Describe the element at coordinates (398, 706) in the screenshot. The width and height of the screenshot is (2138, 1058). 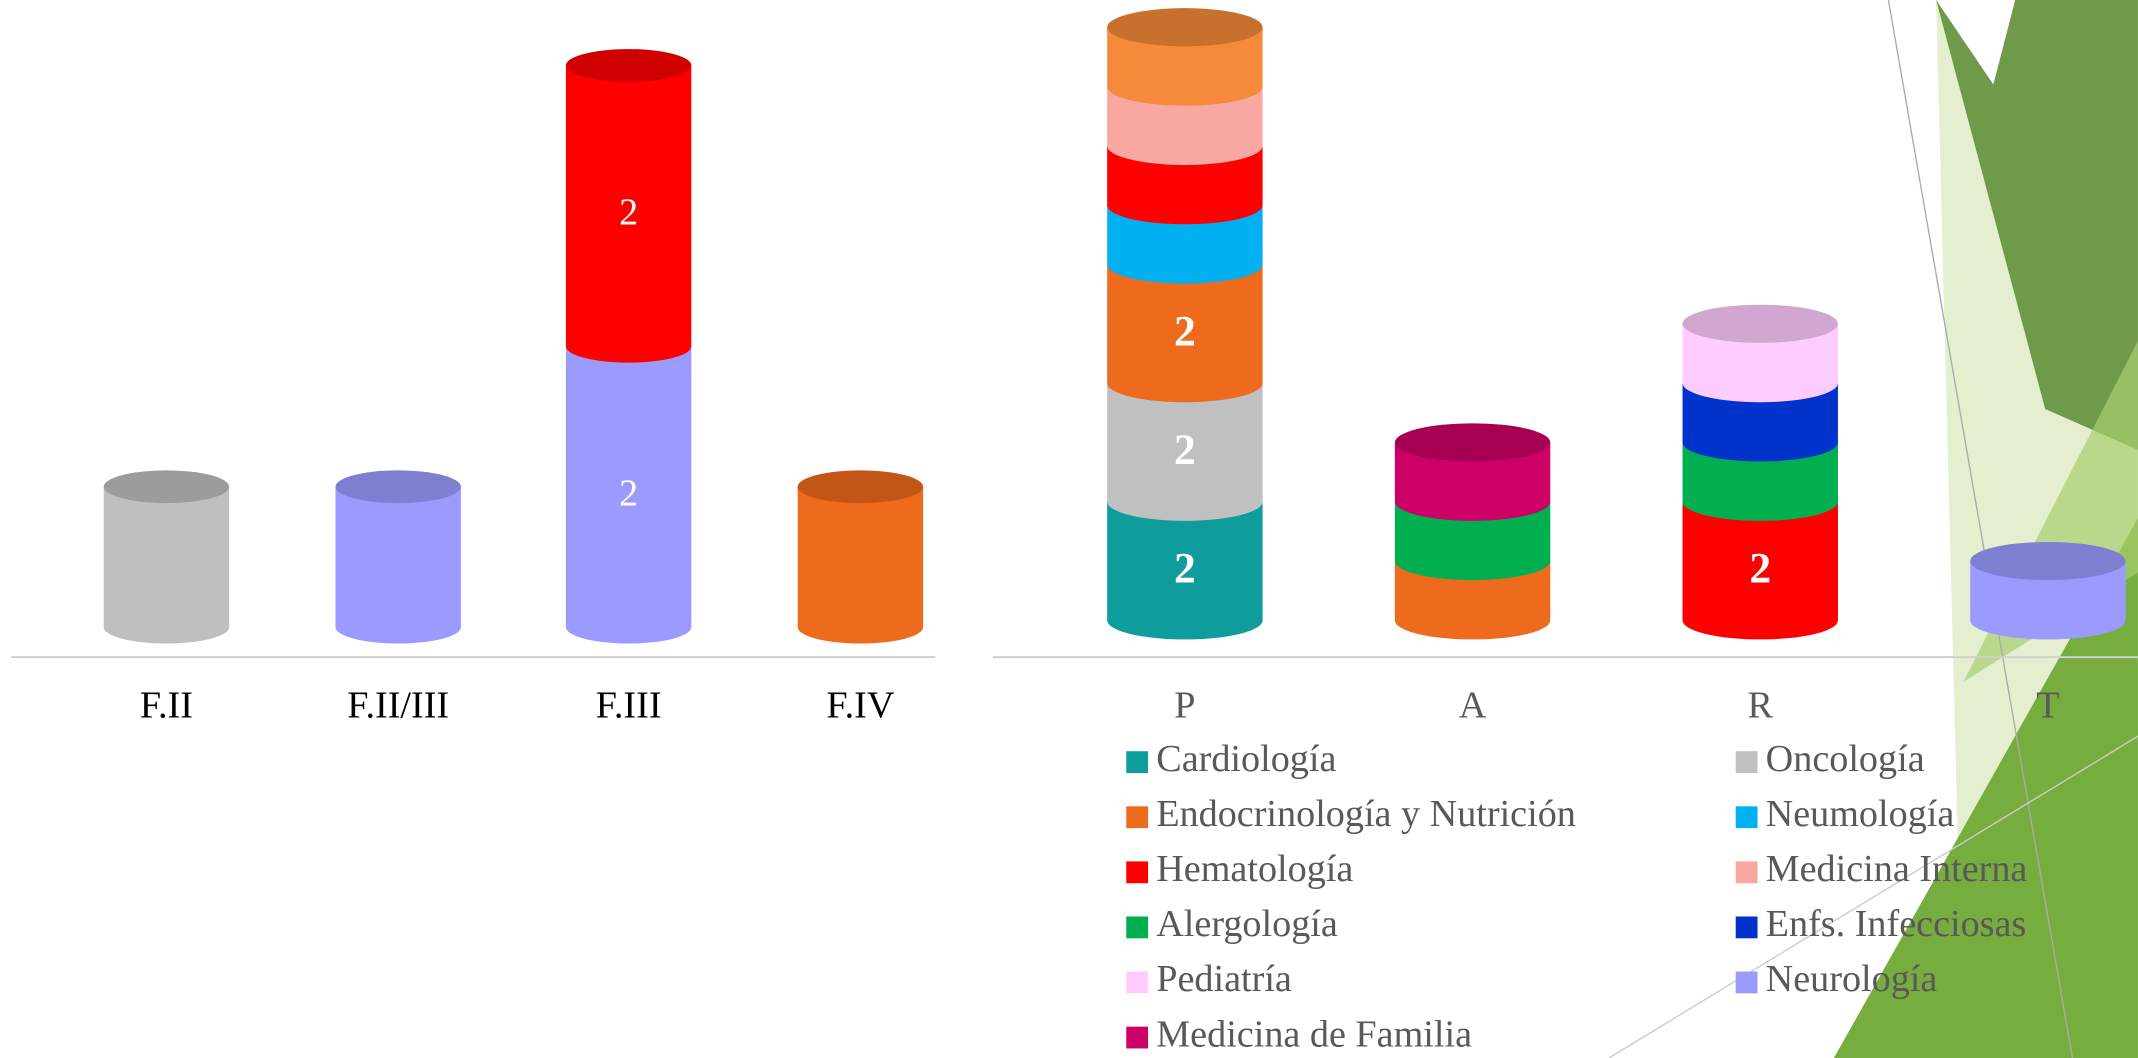
I see `x-tick-label: F.II/III` at that location.